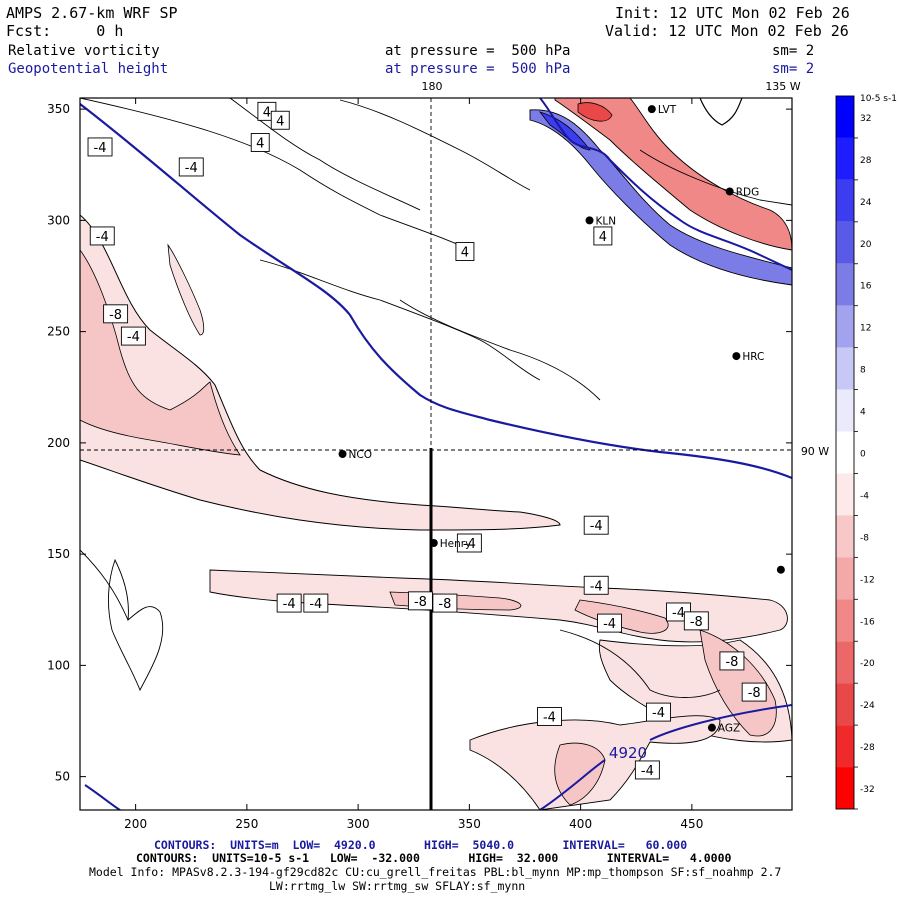 The height and width of the screenshot is (900, 900). I want to click on colorbar-label: -12, so click(867, 580).